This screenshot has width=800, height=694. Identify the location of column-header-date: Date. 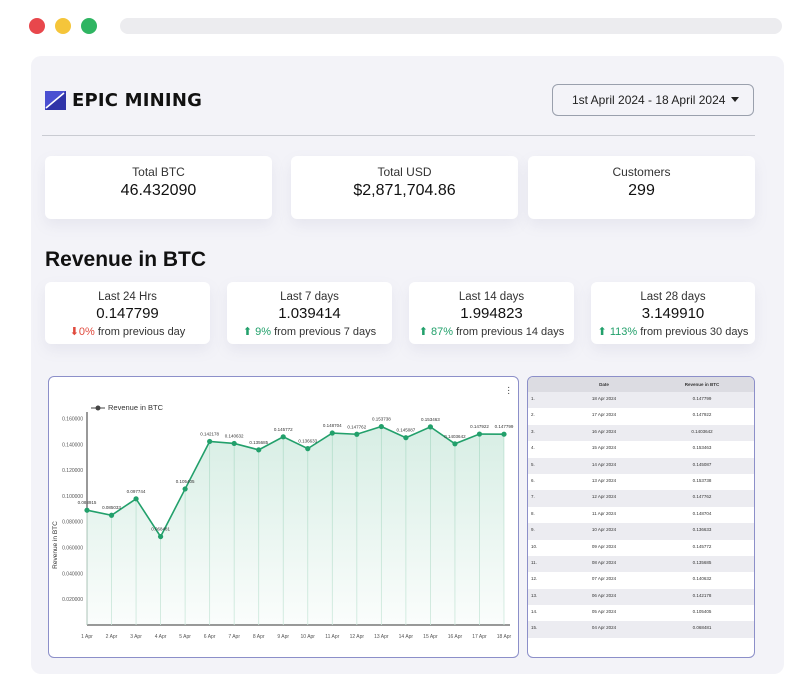
(604, 384).